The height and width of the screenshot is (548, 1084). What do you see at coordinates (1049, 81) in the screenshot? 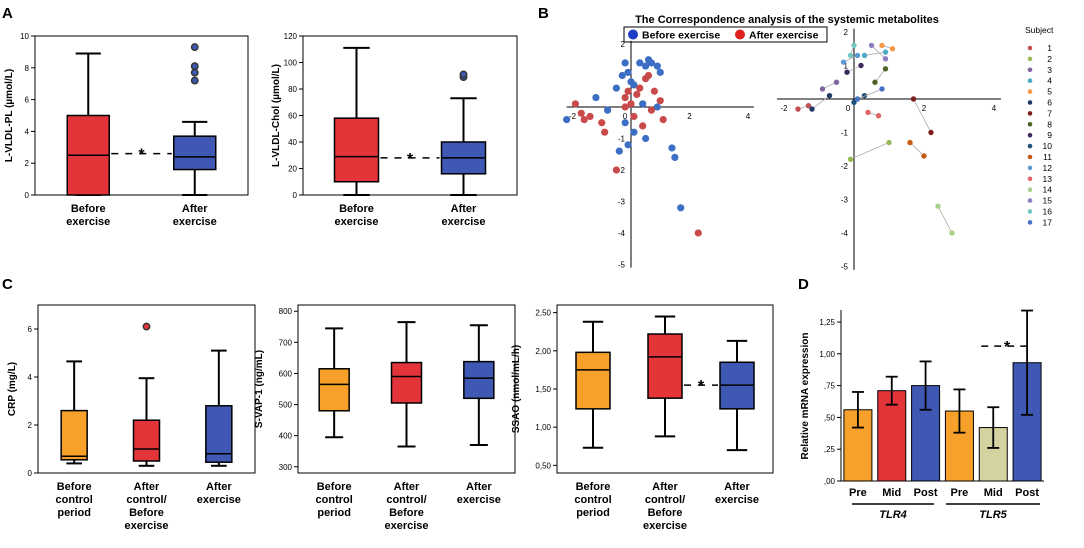
I see `subject-legend-label: 4` at bounding box center [1049, 81].